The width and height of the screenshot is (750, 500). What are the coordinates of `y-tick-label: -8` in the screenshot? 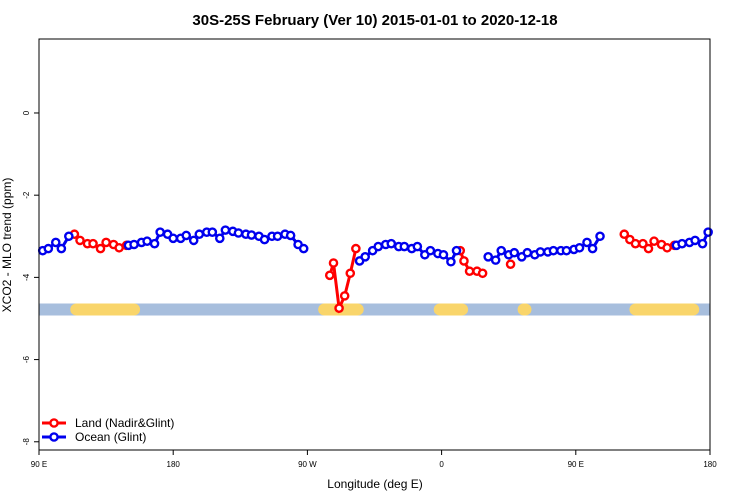 It's located at (26, 442).